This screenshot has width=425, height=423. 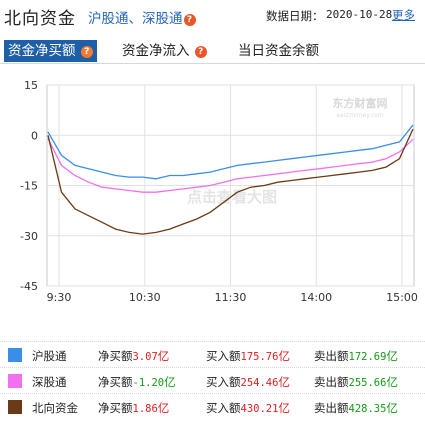 What do you see at coordinates (148, 383) in the screenshot?
I see `net-buy-value: -1.20` at bounding box center [148, 383].